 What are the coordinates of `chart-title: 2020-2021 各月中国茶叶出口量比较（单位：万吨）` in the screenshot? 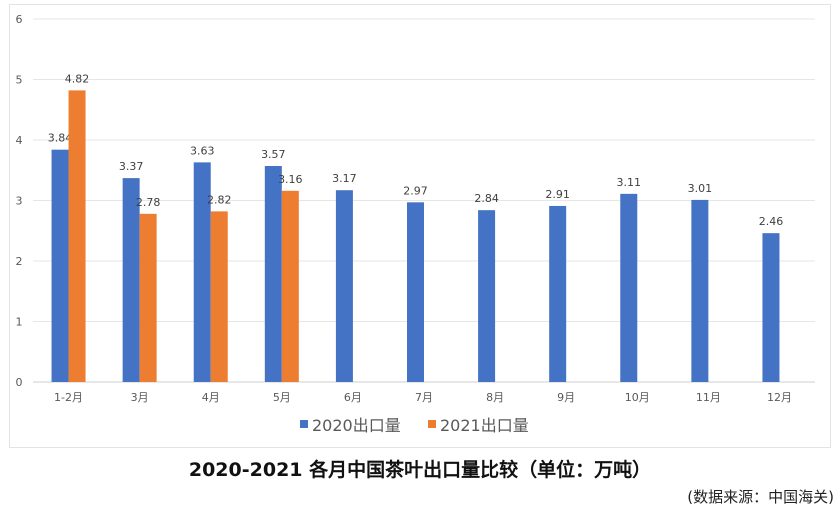 It's located at (420, 470).